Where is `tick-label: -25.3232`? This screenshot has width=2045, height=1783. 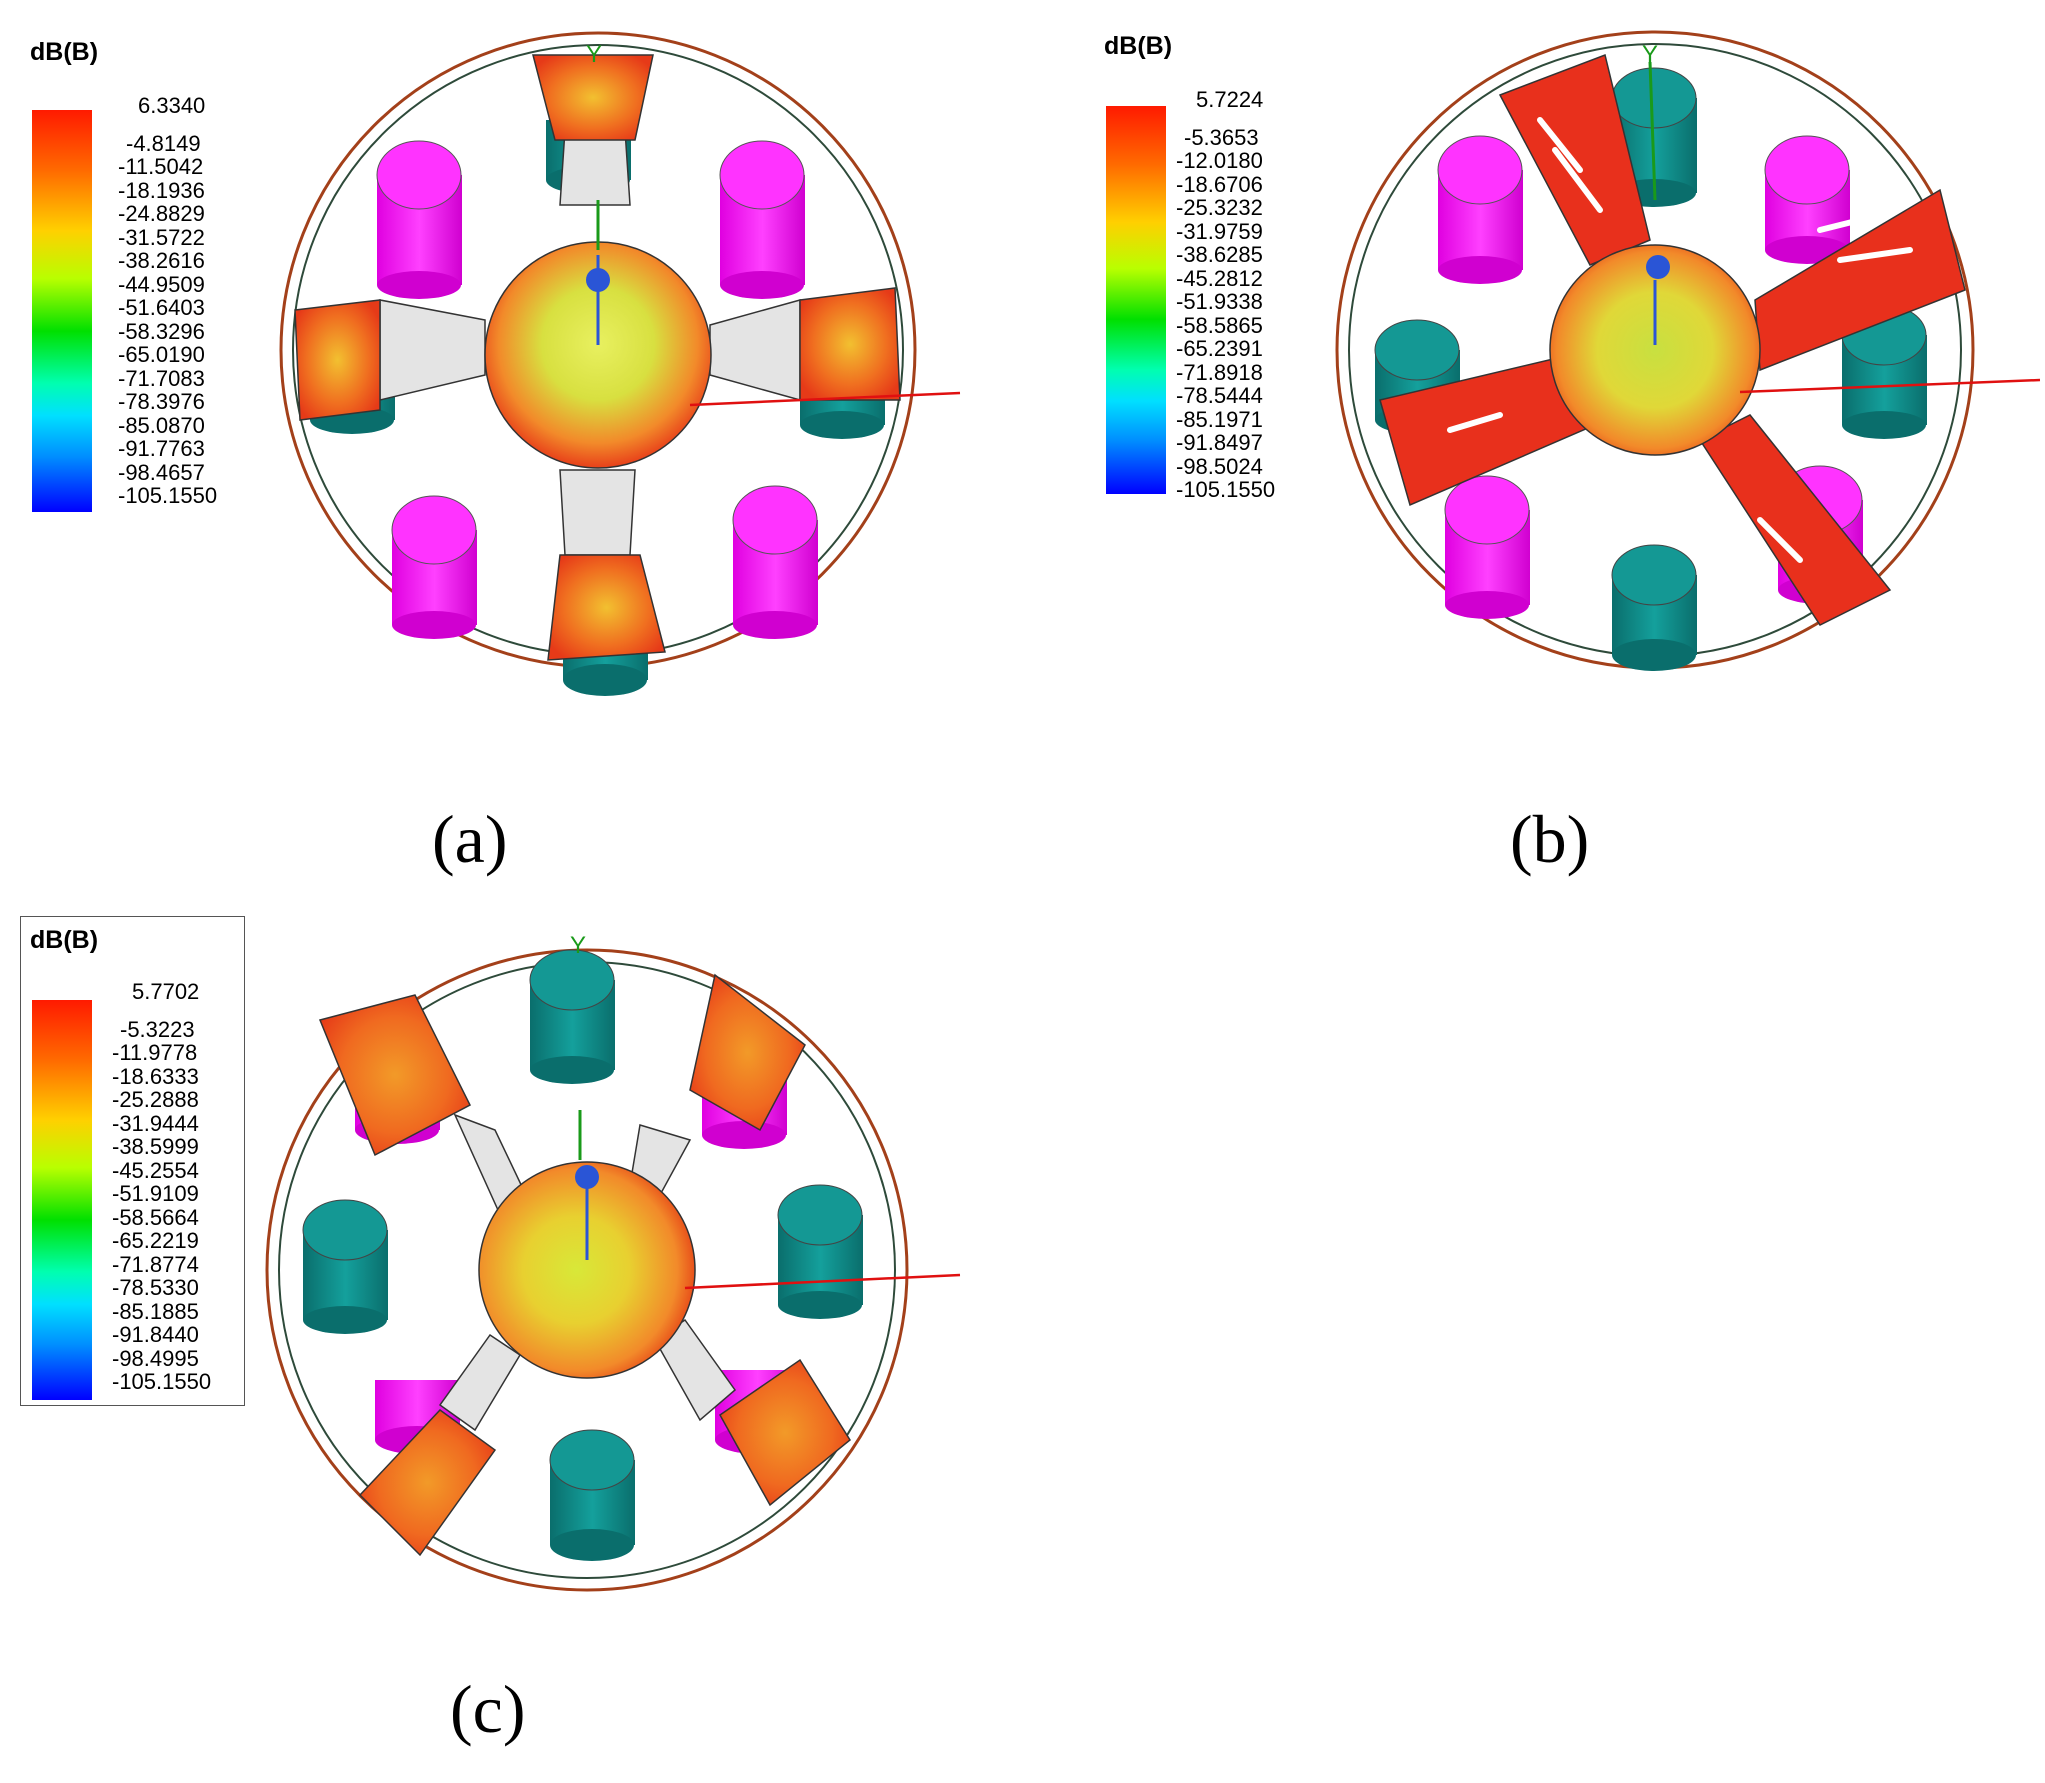 tick-label: -25.3232 is located at coordinates (1219, 207).